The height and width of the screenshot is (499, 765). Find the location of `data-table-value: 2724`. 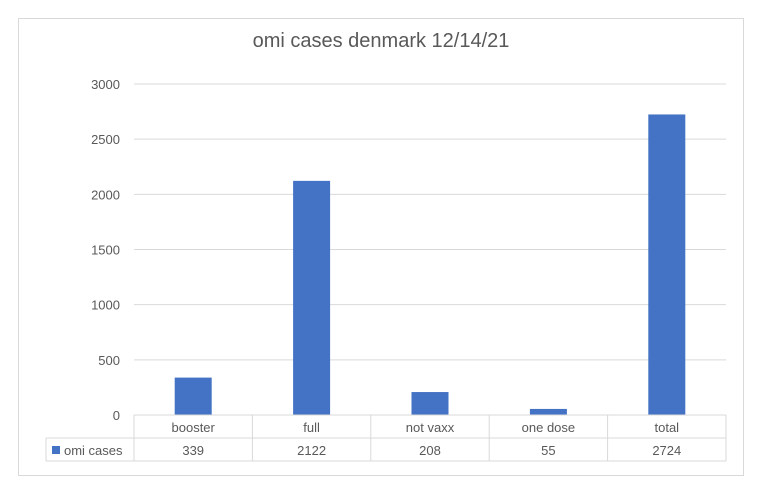

data-table-value: 2724 is located at coordinates (666, 450).